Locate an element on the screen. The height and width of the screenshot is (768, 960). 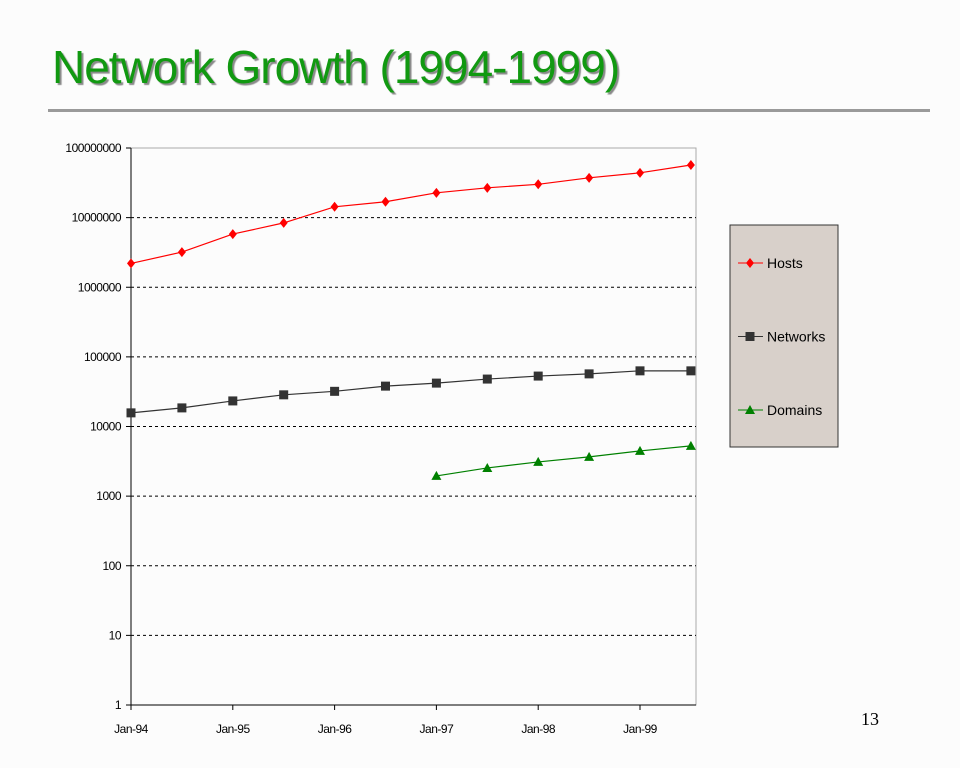
slide-title: Network Growth (1994-1999) is located at coordinates (336, 67).